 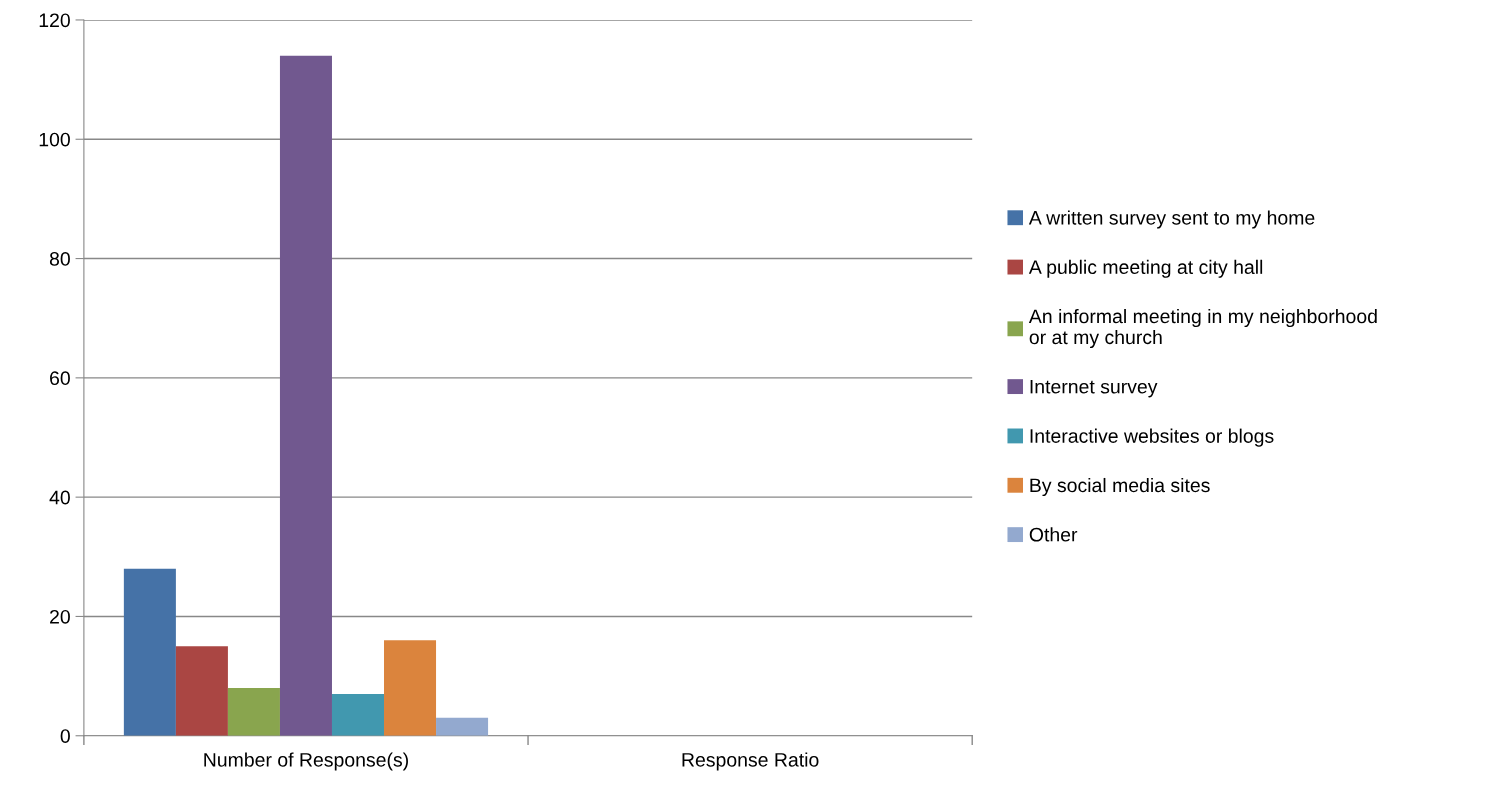 I want to click on y-tick-label: 20, so click(x=60, y=616).